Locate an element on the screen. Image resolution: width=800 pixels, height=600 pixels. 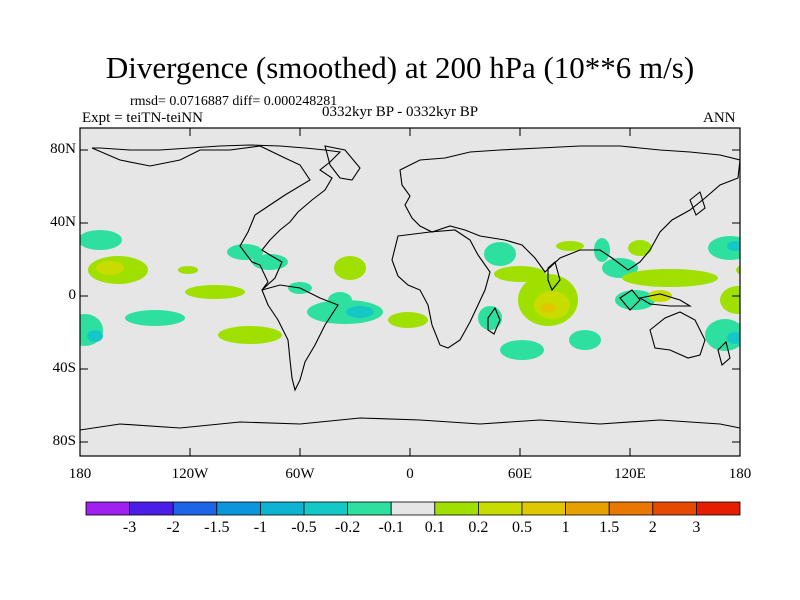
colorbar-label: -2 is located at coordinates (173, 527).